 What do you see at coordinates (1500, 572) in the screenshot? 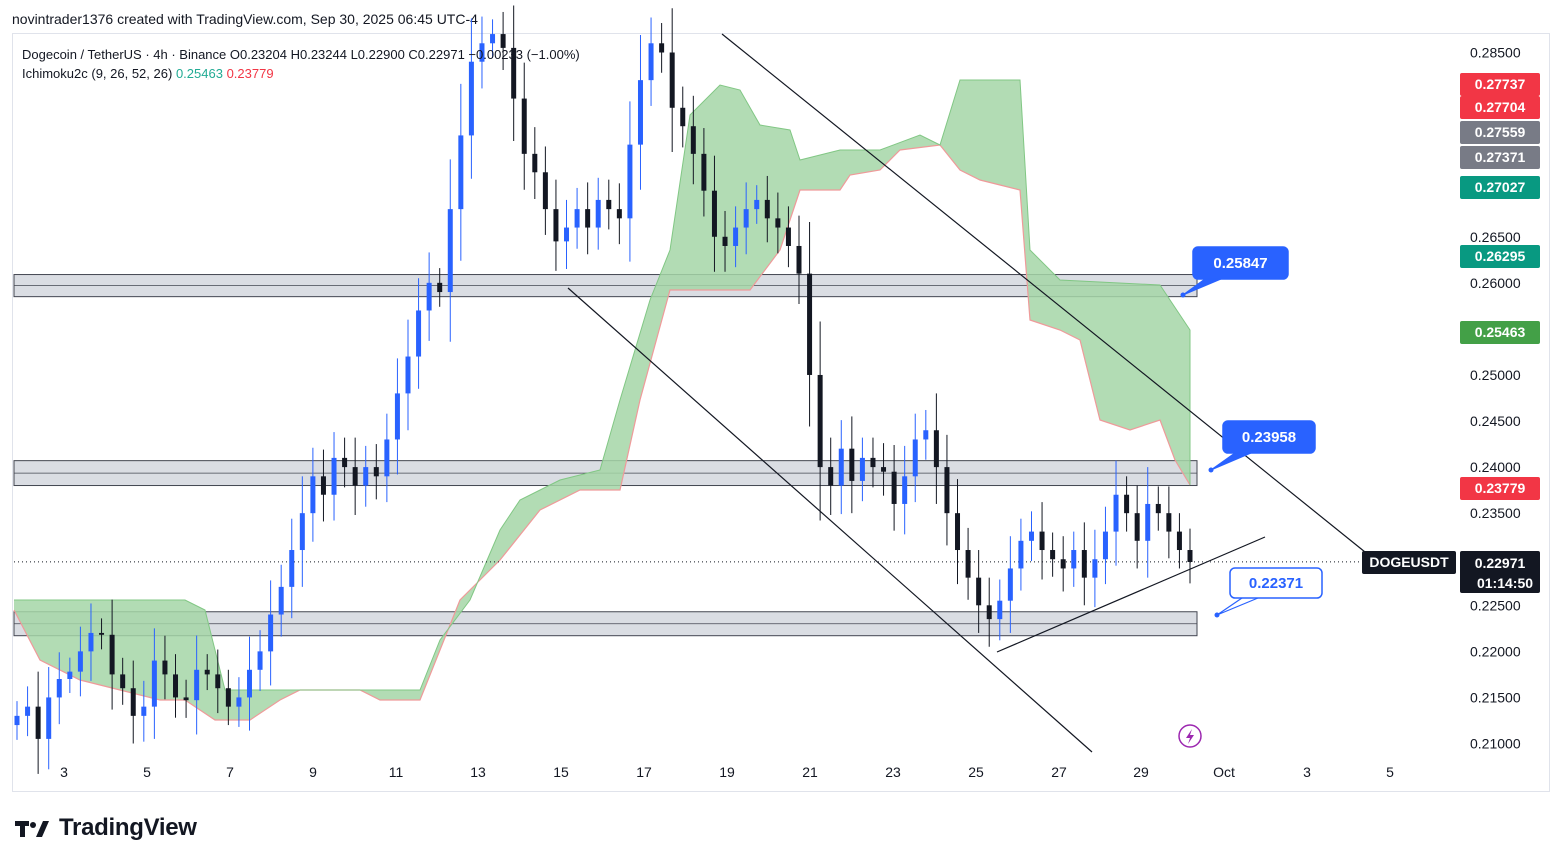
I see `last-price-tag: 0.22971 01:14:50` at bounding box center [1500, 572].